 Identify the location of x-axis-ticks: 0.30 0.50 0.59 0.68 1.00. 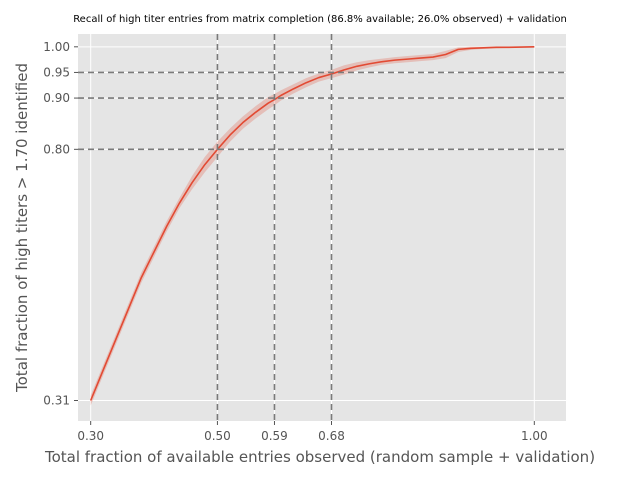
(312, 432).